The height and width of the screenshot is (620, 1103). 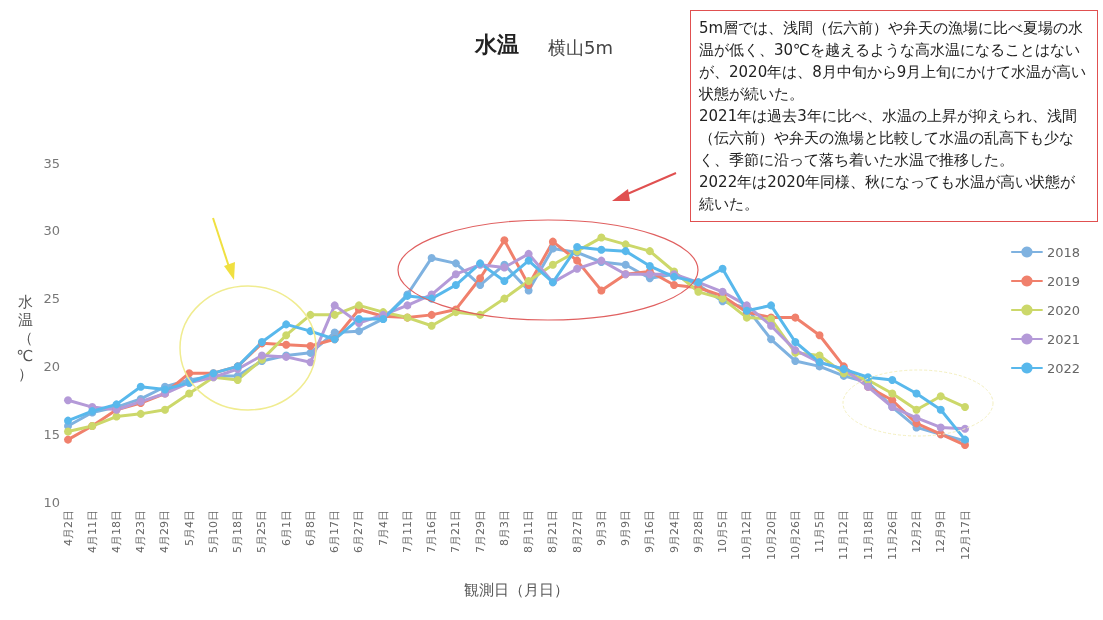 What do you see at coordinates (189, 528) in the screenshot?
I see `x-tick-label: 5月4日` at bounding box center [189, 528].